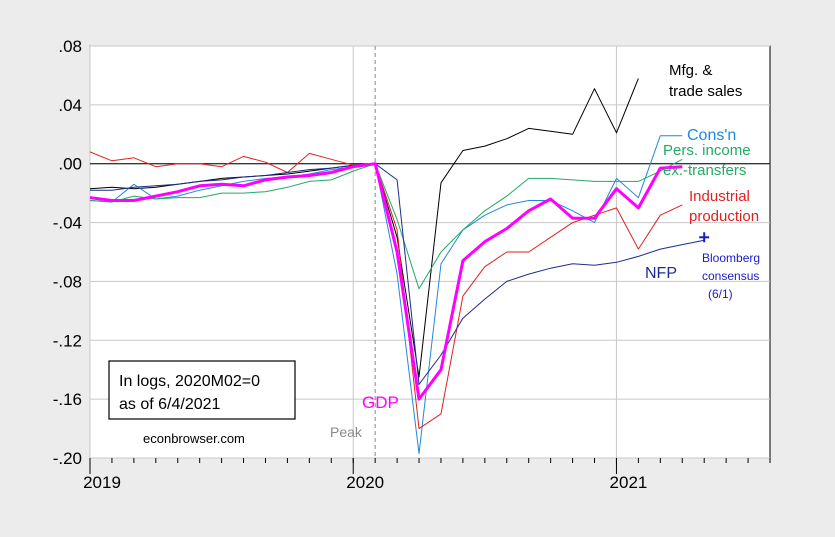  Describe the element at coordinates (705, 91) in the screenshot. I see `series-label-mfg-line-2: trade sales` at that location.